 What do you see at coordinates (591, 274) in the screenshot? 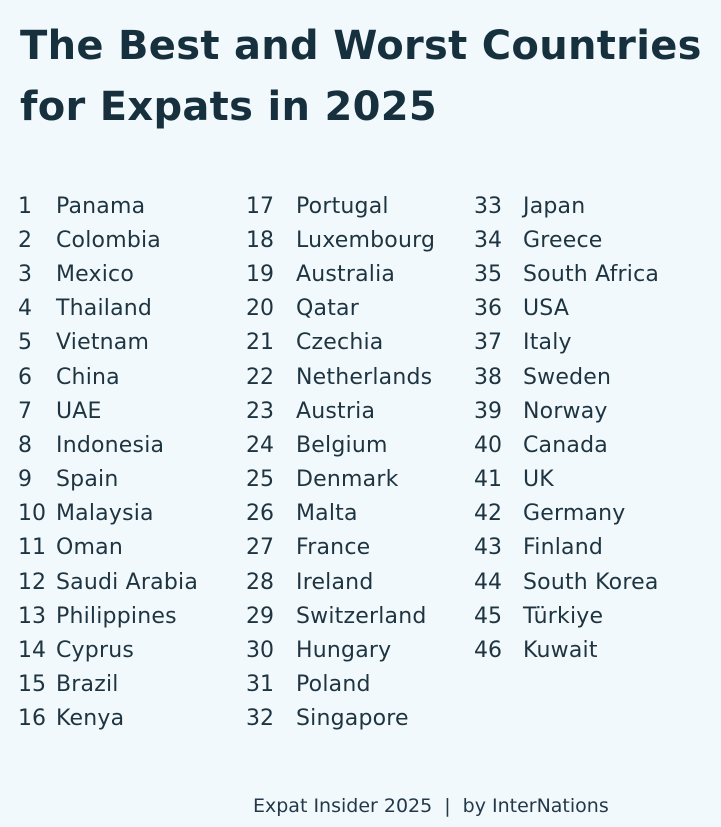
I see `country-name: South Africa` at bounding box center [591, 274].